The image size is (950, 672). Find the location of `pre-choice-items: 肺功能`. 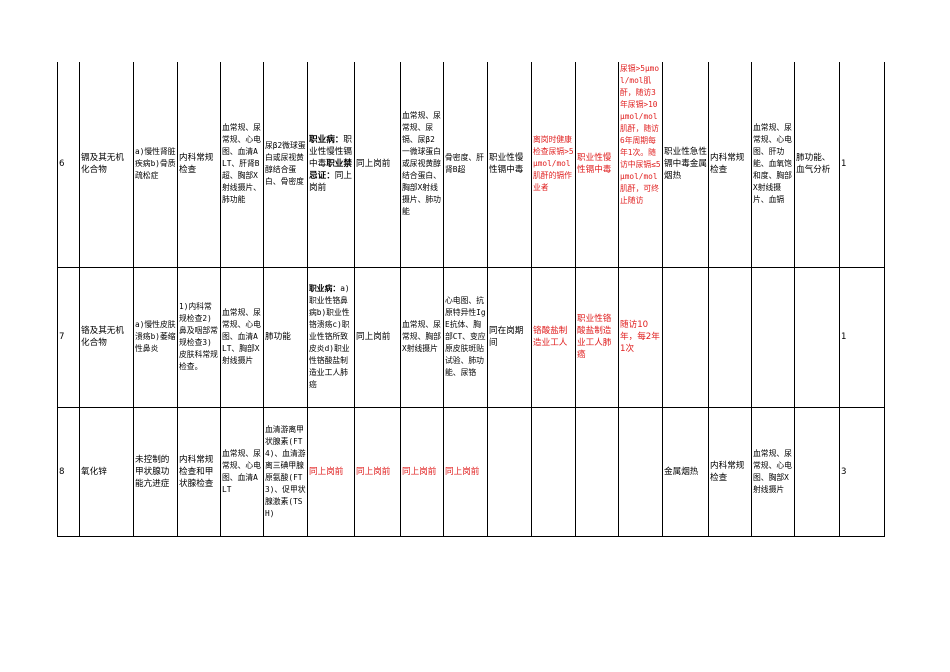

pre-choice-items: 肺功能 is located at coordinates (285, 337).